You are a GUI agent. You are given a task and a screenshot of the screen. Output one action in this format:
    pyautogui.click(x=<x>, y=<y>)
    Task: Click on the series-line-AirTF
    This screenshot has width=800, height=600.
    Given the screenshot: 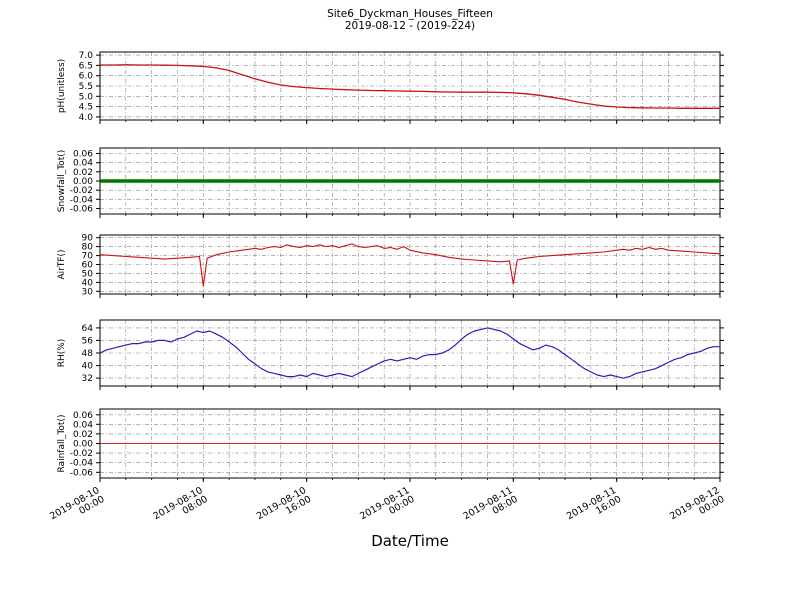 What is the action you would take?
    pyautogui.click(x=410, y=265)
    